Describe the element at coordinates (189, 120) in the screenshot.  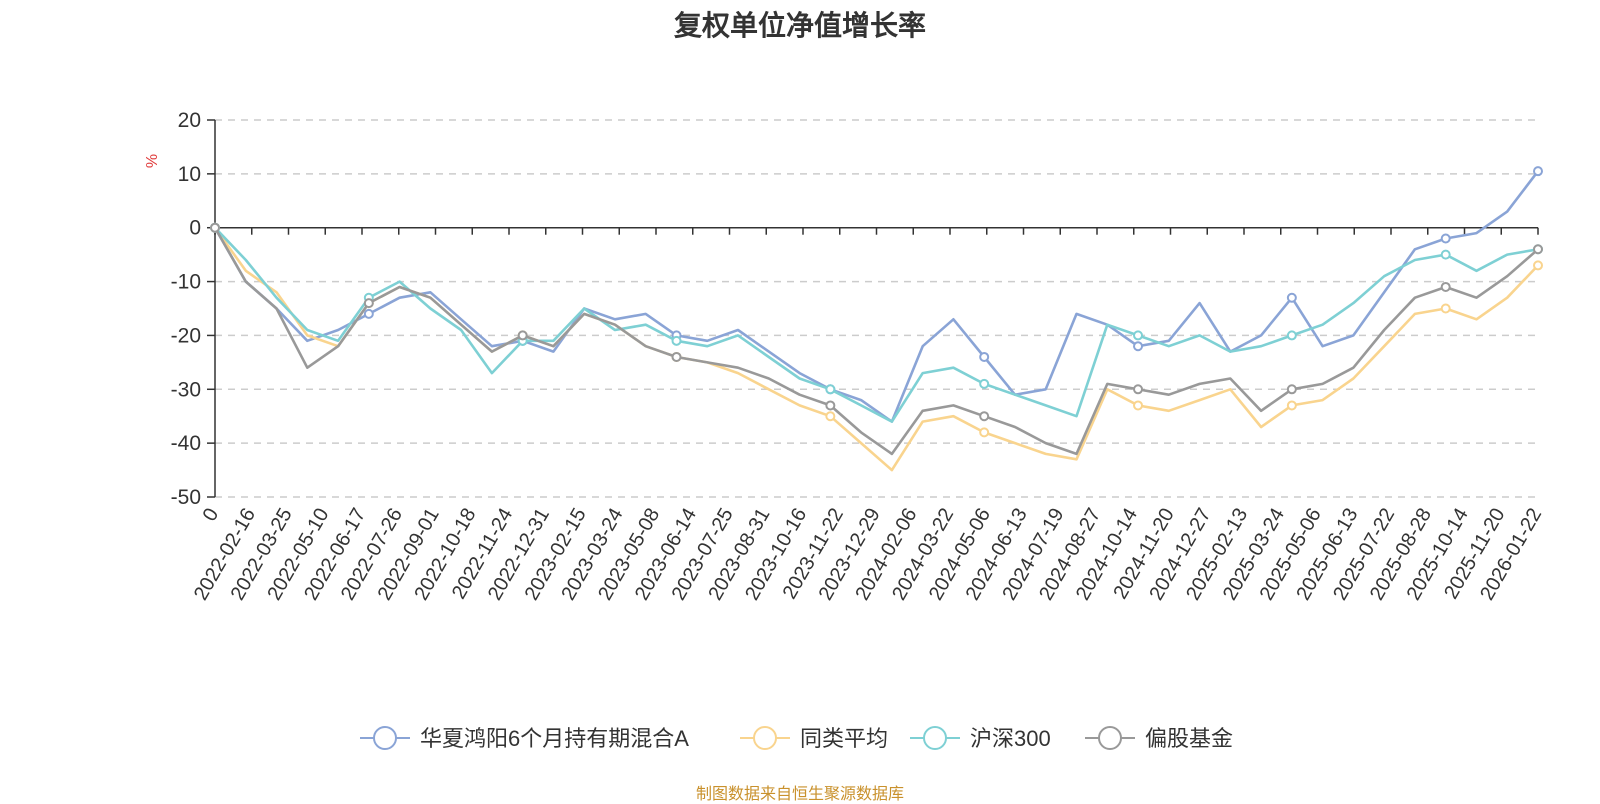
I see `y-tick-label: 20` at that location.